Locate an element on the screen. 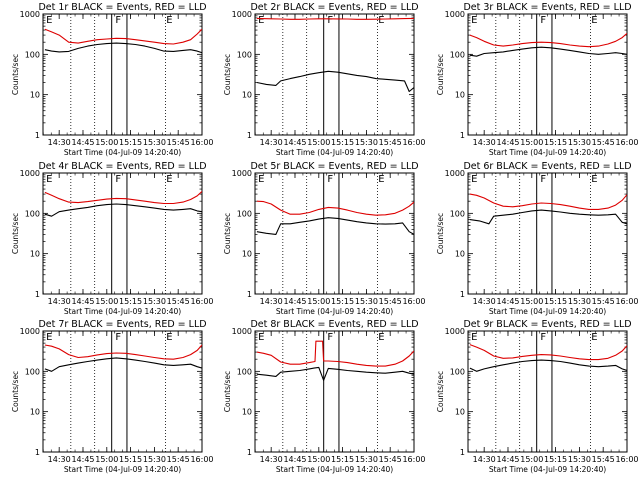 Image resolution: width=640 pixels, height=480 pixels. panel-title: Det 3r BLACK = Events, RED = LLD is located at coordinates (547, 7).